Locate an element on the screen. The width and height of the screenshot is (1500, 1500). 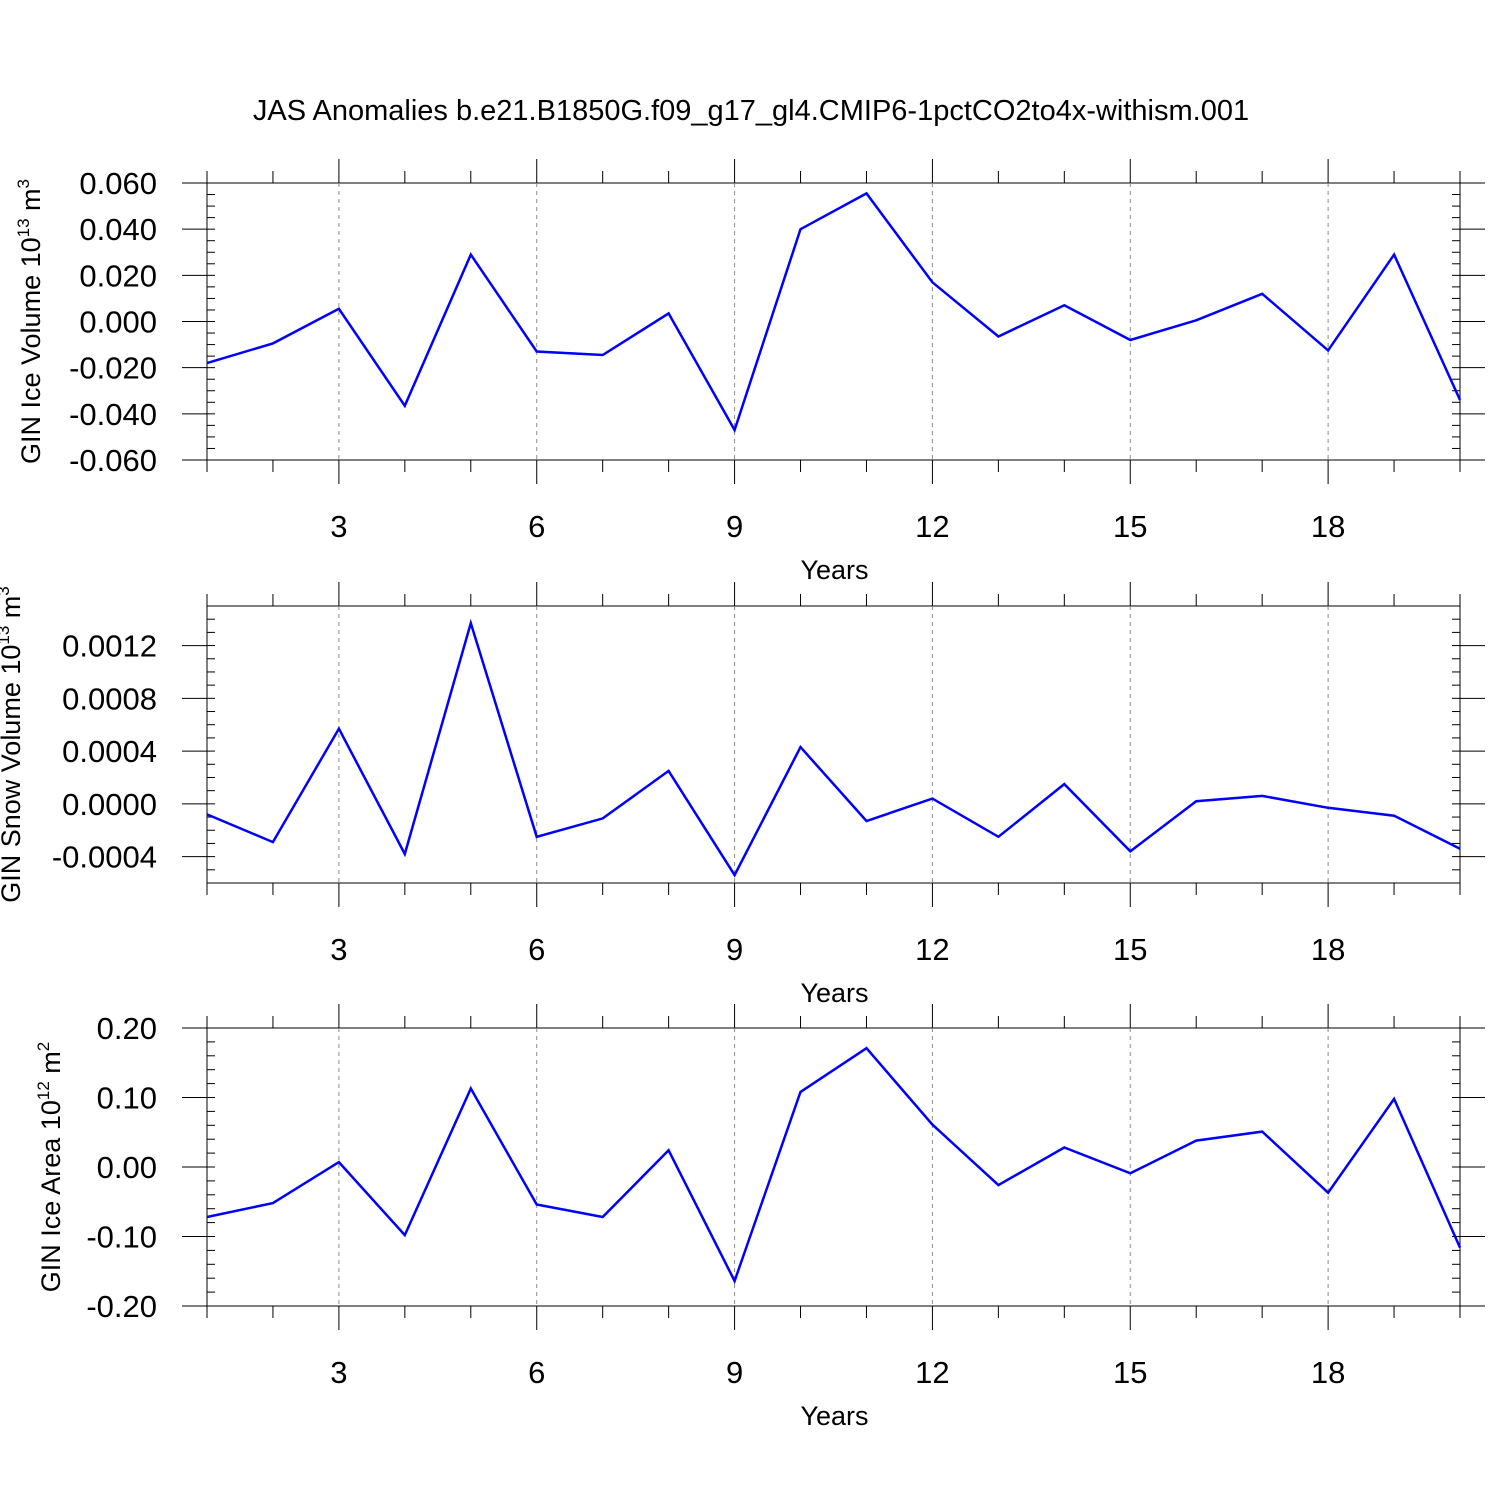
panel3-x-tick-label: 18 is located at coordinates (1328, 1372).